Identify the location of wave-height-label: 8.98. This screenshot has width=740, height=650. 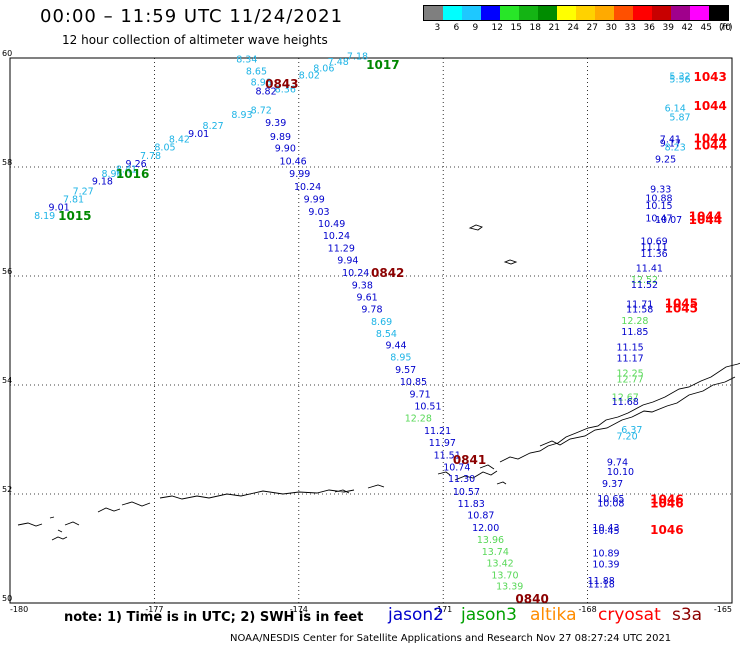
(261, 82).